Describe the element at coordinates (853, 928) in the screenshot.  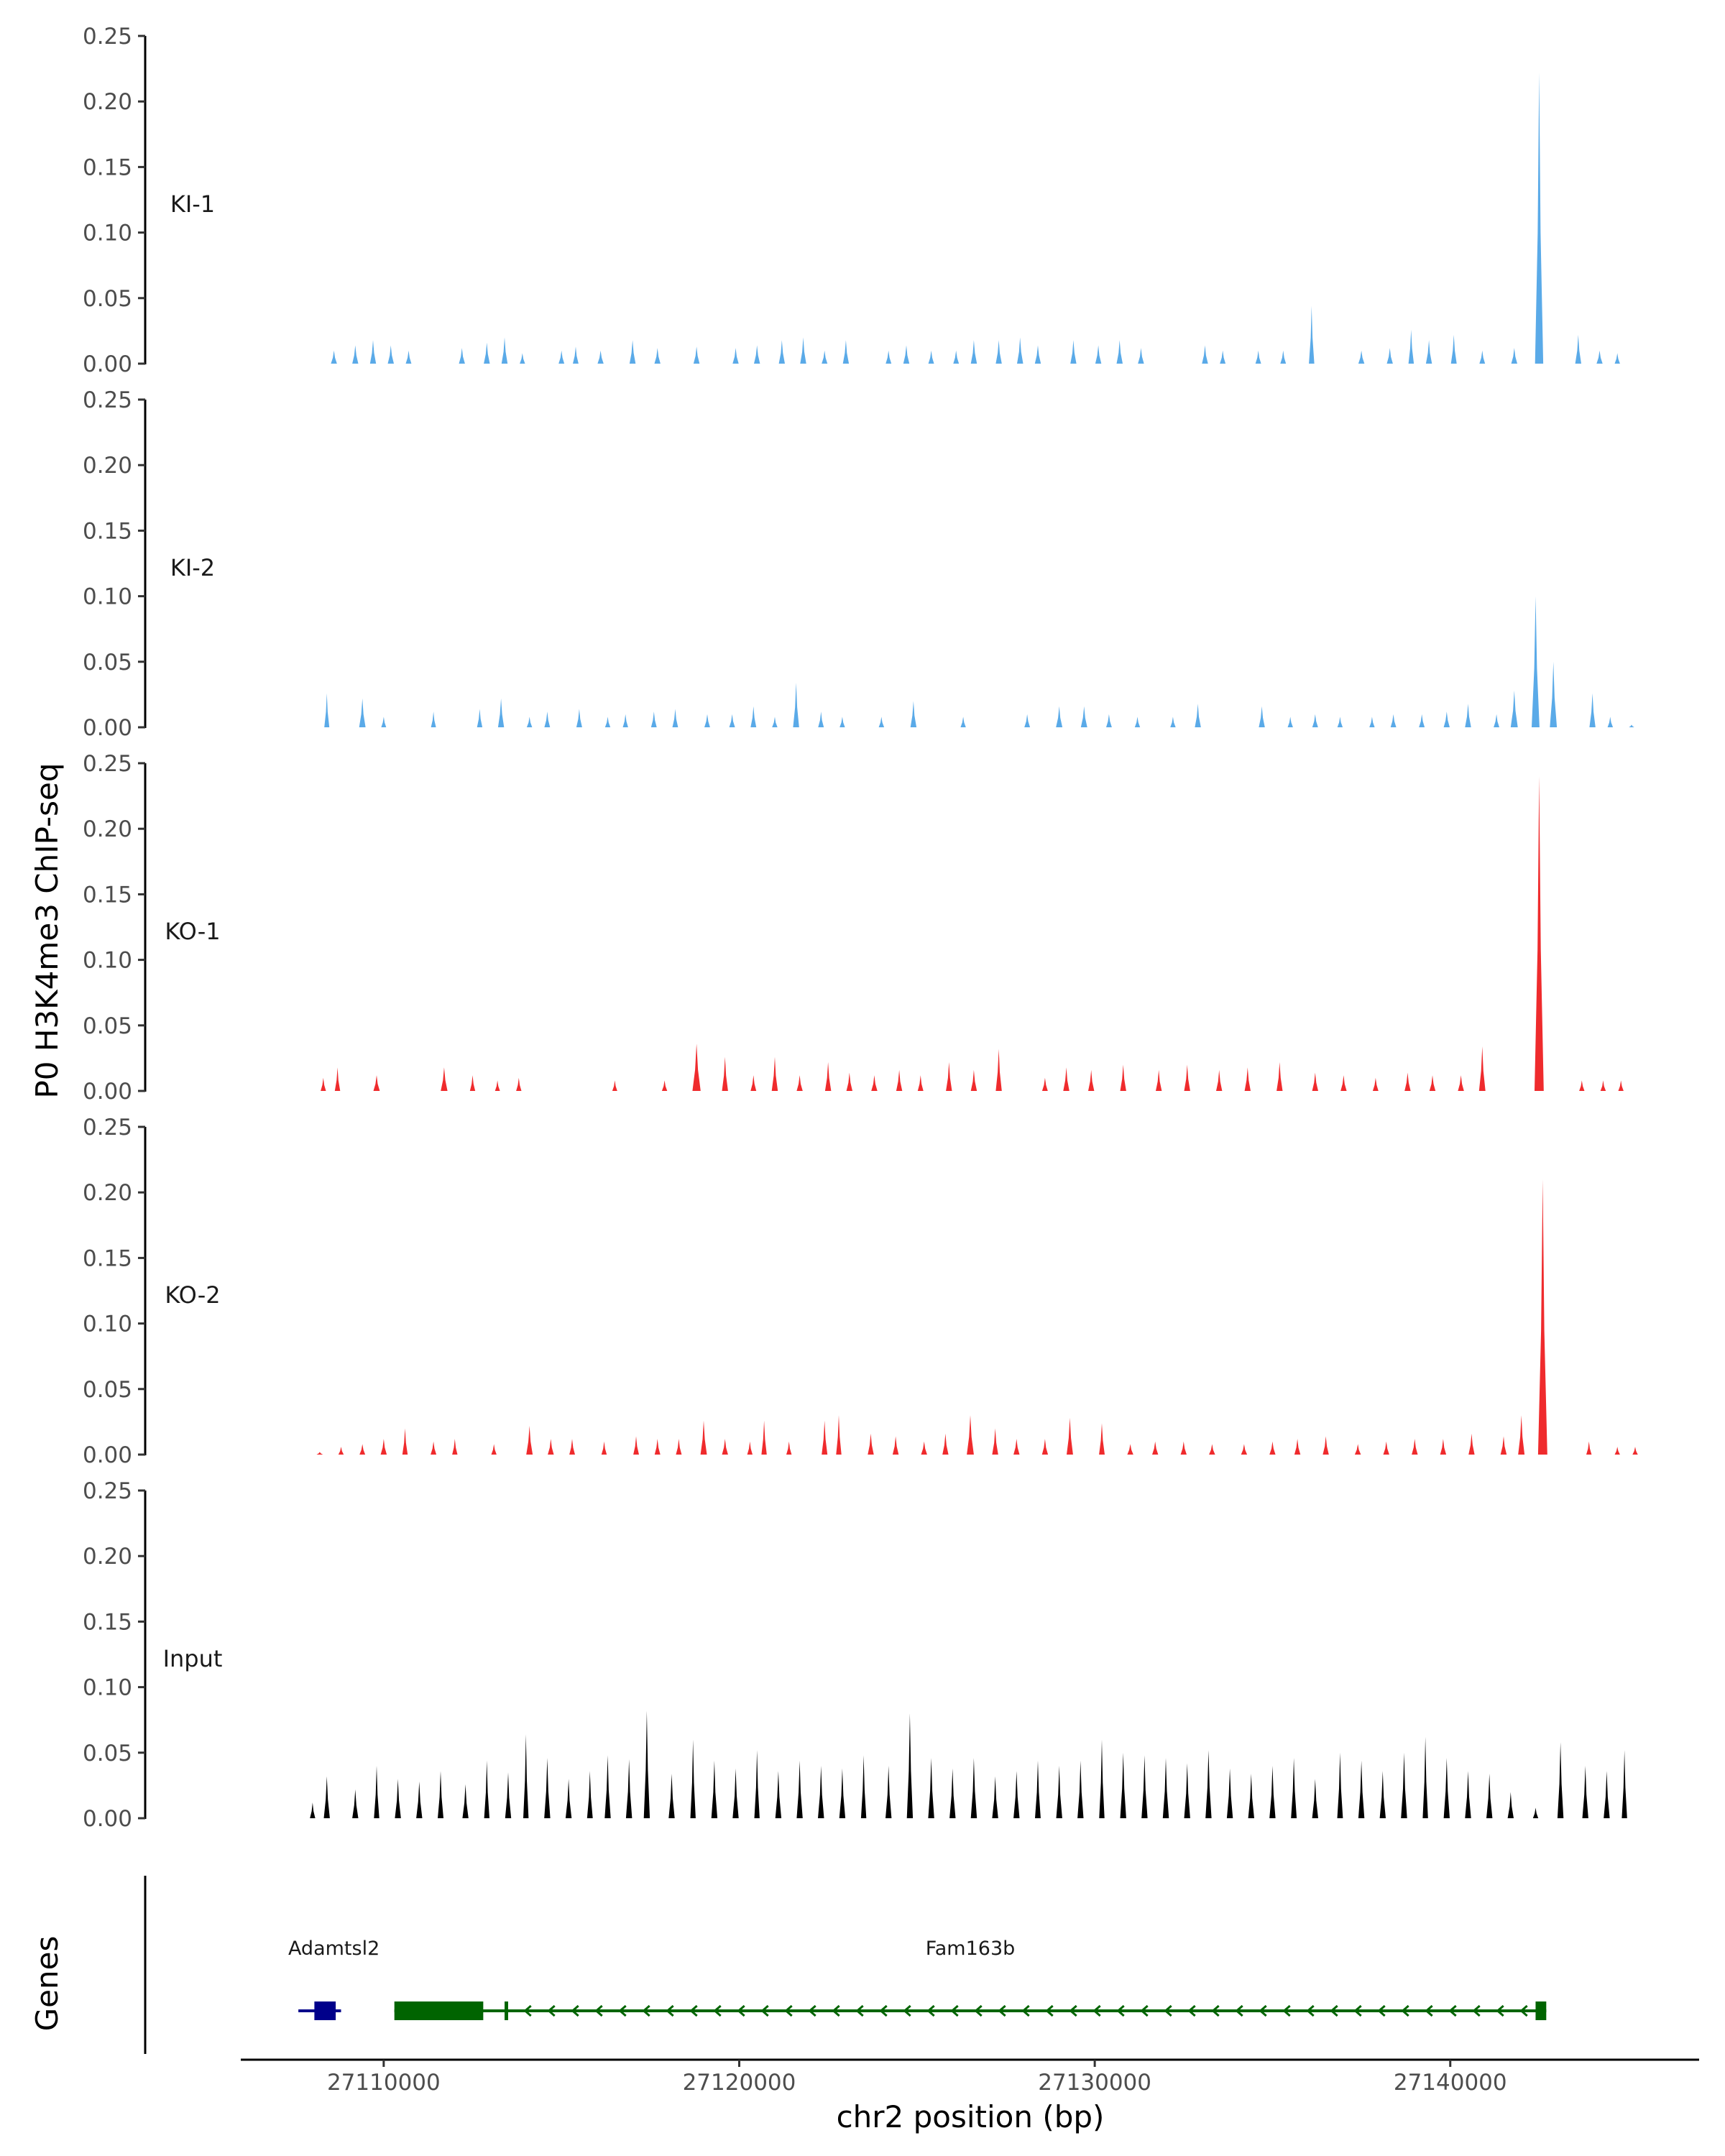
I see `track-ko-1: 0.00 0.05 0.10 0.15 0.20 0.25 KO-1` at that location.